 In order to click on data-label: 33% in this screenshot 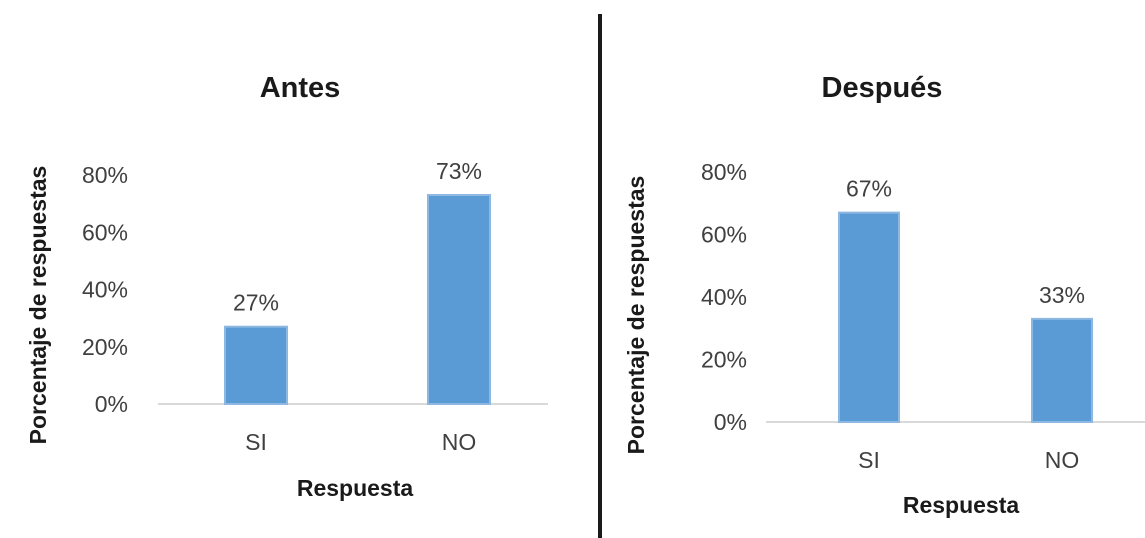, I will do `click(1062, 295)`.